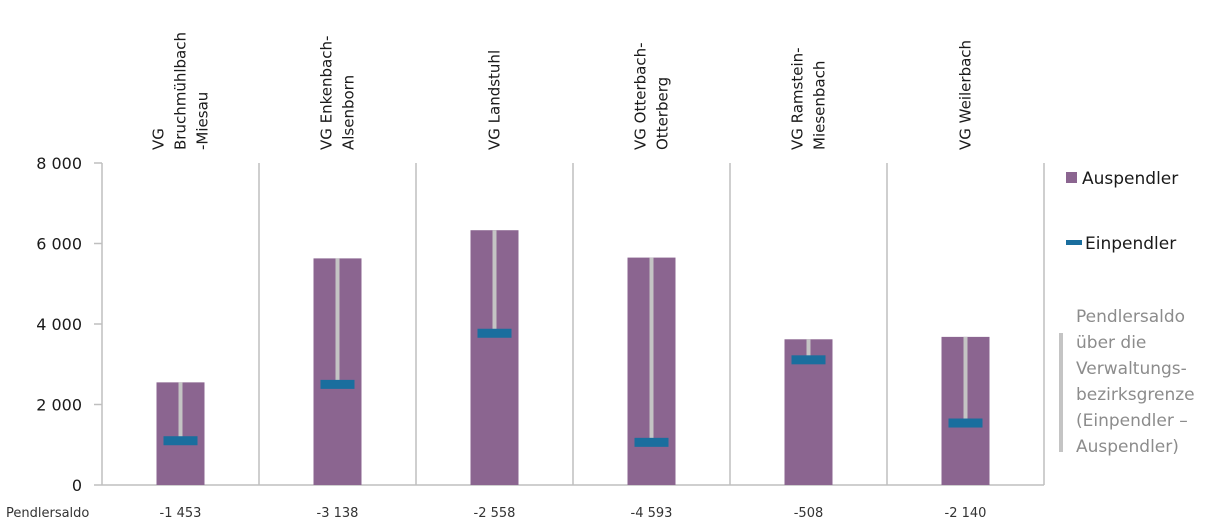 The width and height of the screenshot is (1221, 522). Describe the element at coordinates (1135, 395) in the screenshot. I see `note-line: bezirksgrenze` at that location.